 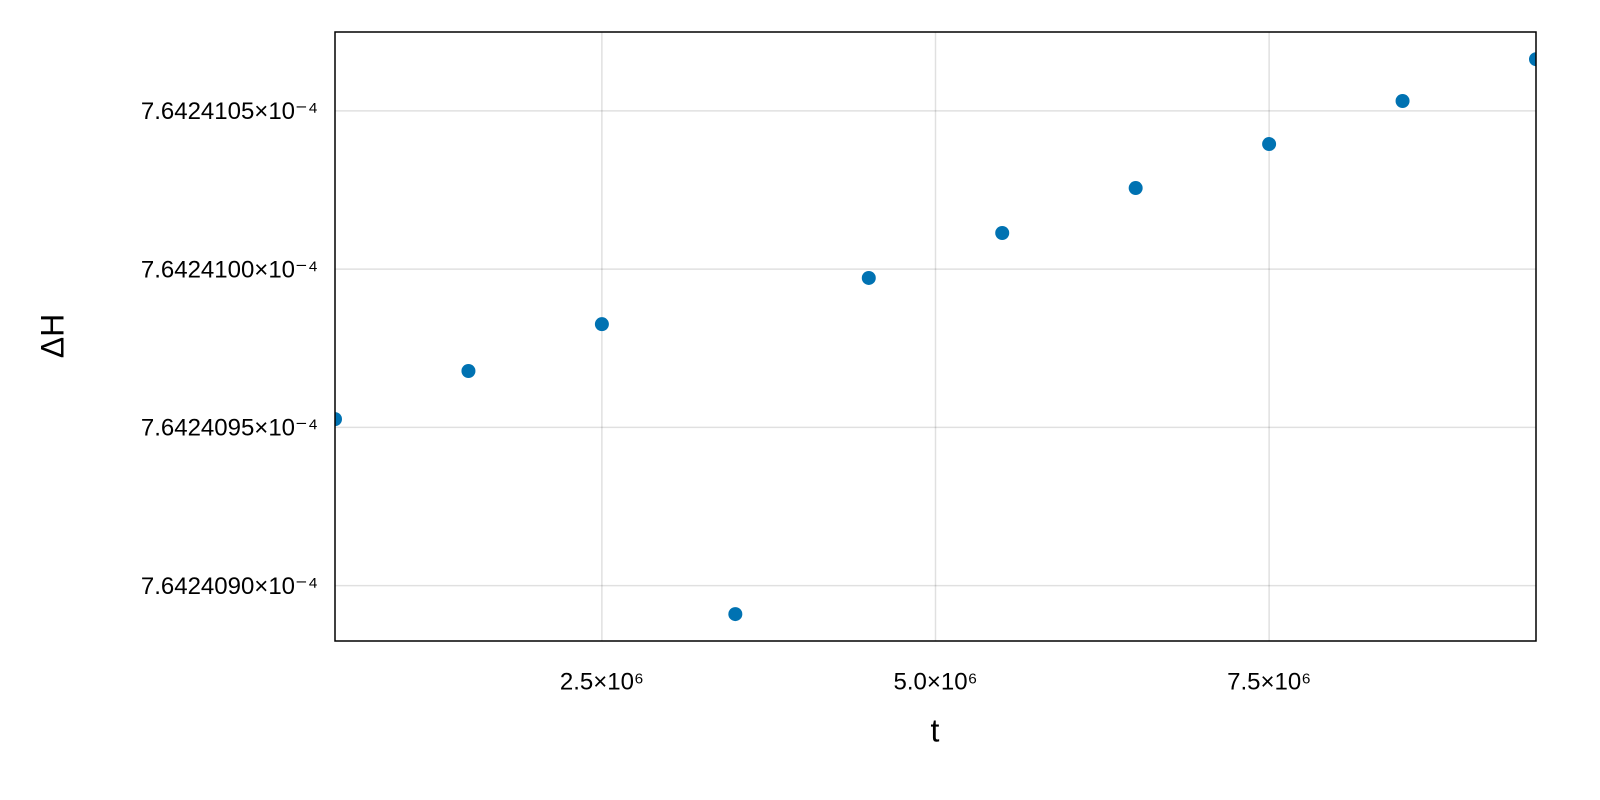 What do you see at coordinates (229, 428) in the screenshot?
I see `y-tick-label: 7.6424095×10⁻⁴` at bounding box center [229, 428].